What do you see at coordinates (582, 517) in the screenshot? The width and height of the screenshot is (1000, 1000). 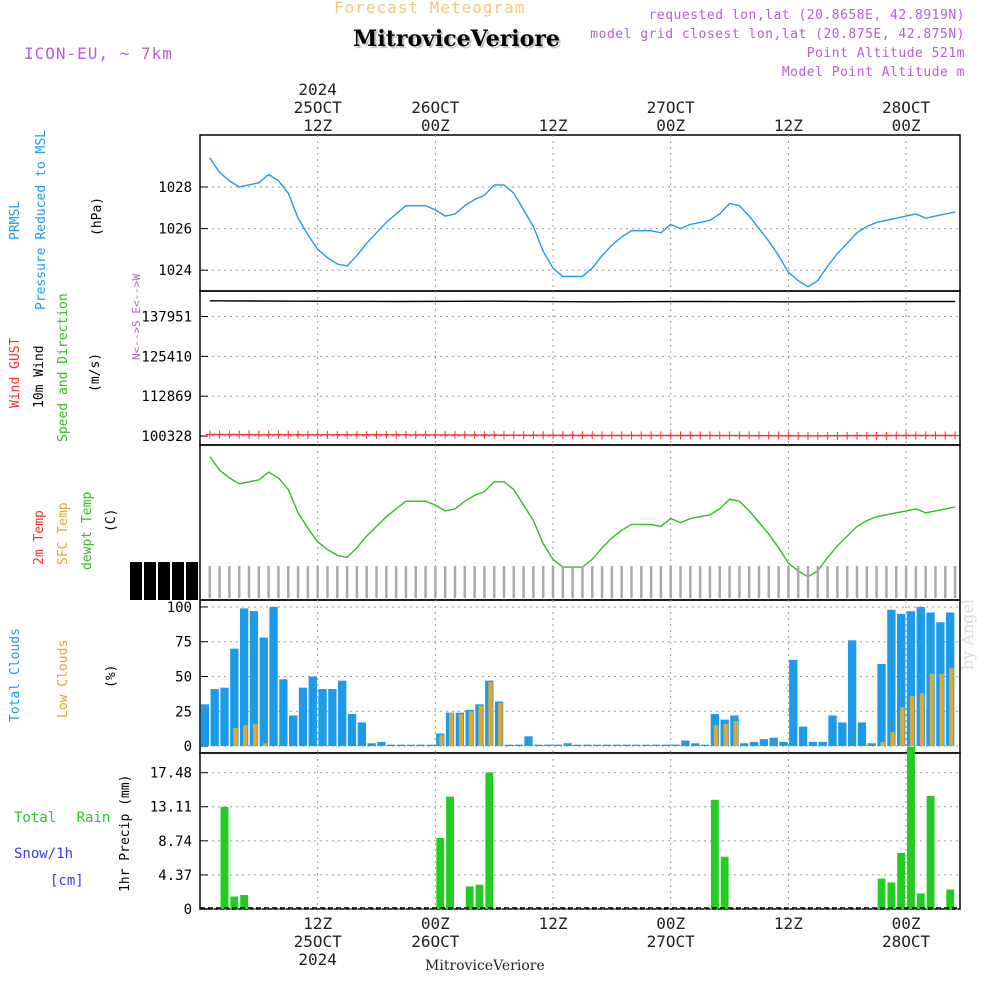 I see `dewpoint-line` at bounding box center [582, 517].